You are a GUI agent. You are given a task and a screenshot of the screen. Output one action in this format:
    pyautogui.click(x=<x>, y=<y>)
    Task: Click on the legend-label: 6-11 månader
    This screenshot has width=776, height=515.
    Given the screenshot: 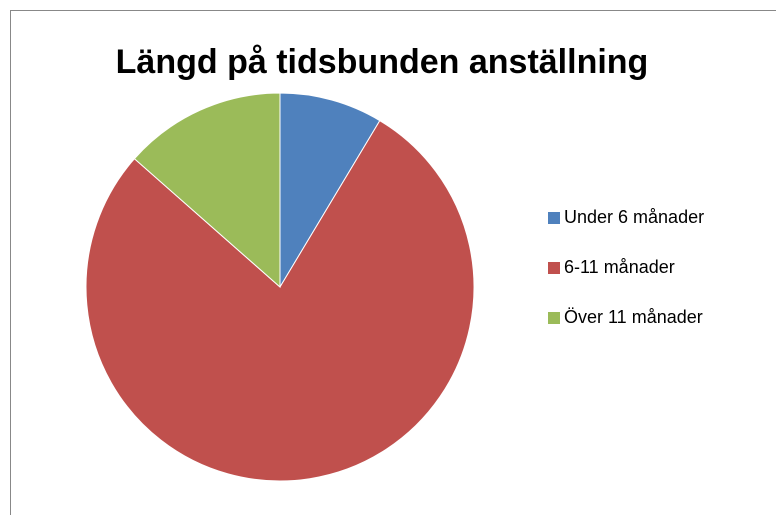 What is the action you would take?
    pyautogui.click(x=619, y=267)
    